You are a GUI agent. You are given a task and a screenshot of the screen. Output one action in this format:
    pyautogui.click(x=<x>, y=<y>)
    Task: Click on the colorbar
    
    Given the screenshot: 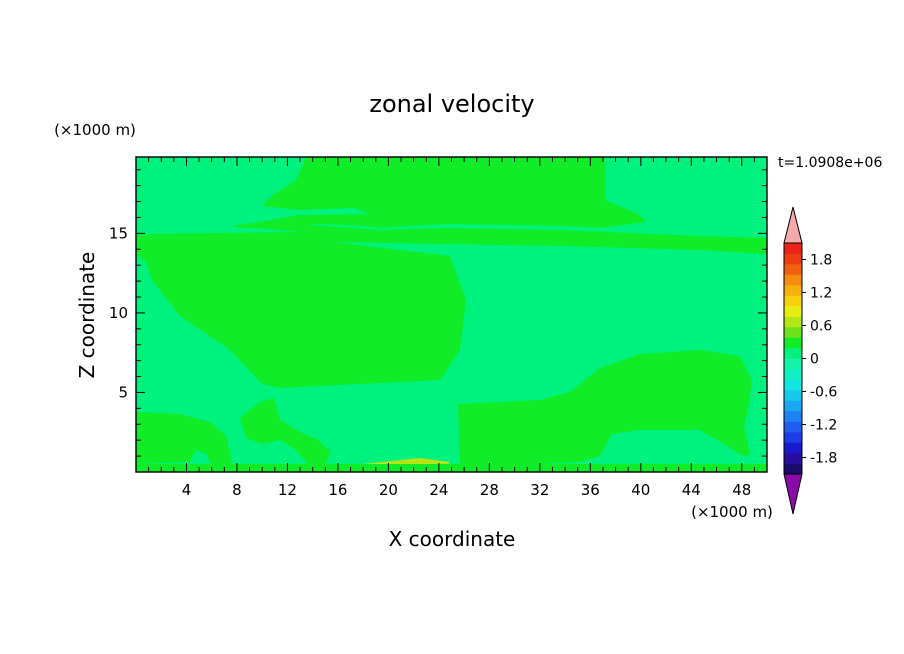 What is the action you would take?
    pyautogui.click(x=793, y=360)
    